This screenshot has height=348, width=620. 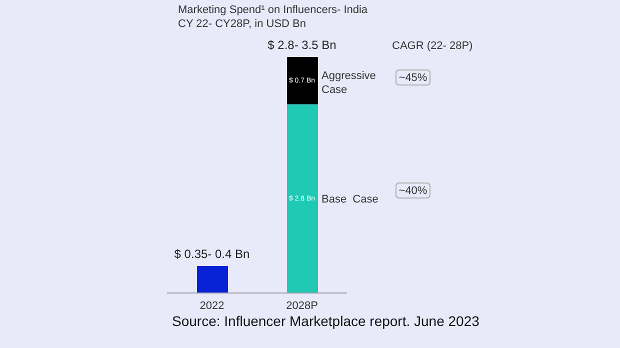 I want to click on total-label: $ 2.8- 3.5 Bn, so click(x=302, y=45).